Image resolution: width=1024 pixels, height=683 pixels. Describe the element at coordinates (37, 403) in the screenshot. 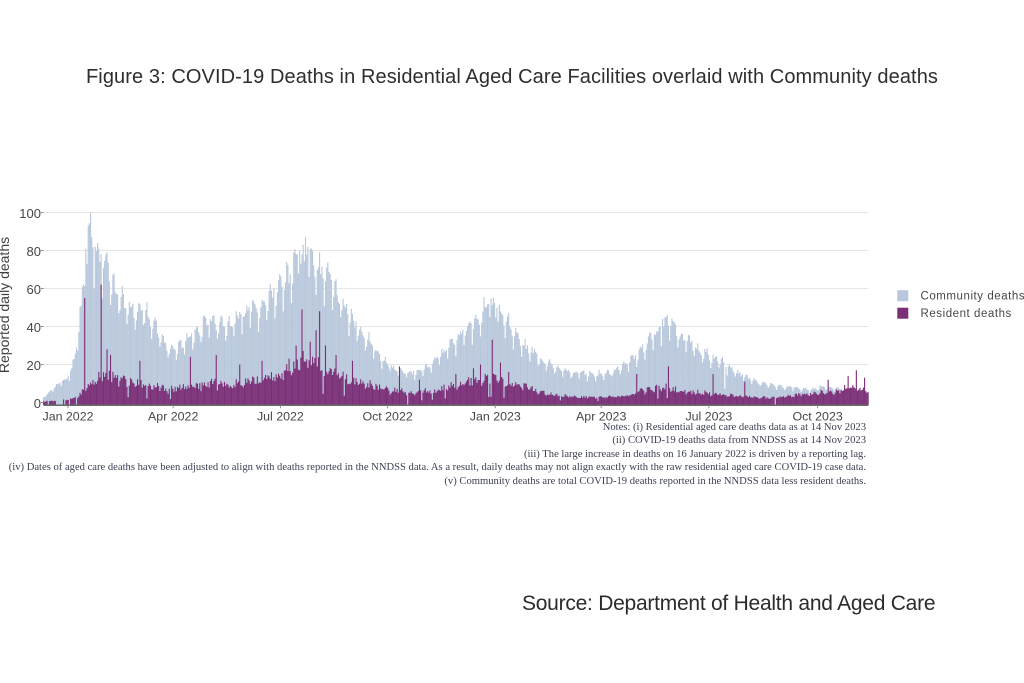

I see `svg-text: 0` at that location.